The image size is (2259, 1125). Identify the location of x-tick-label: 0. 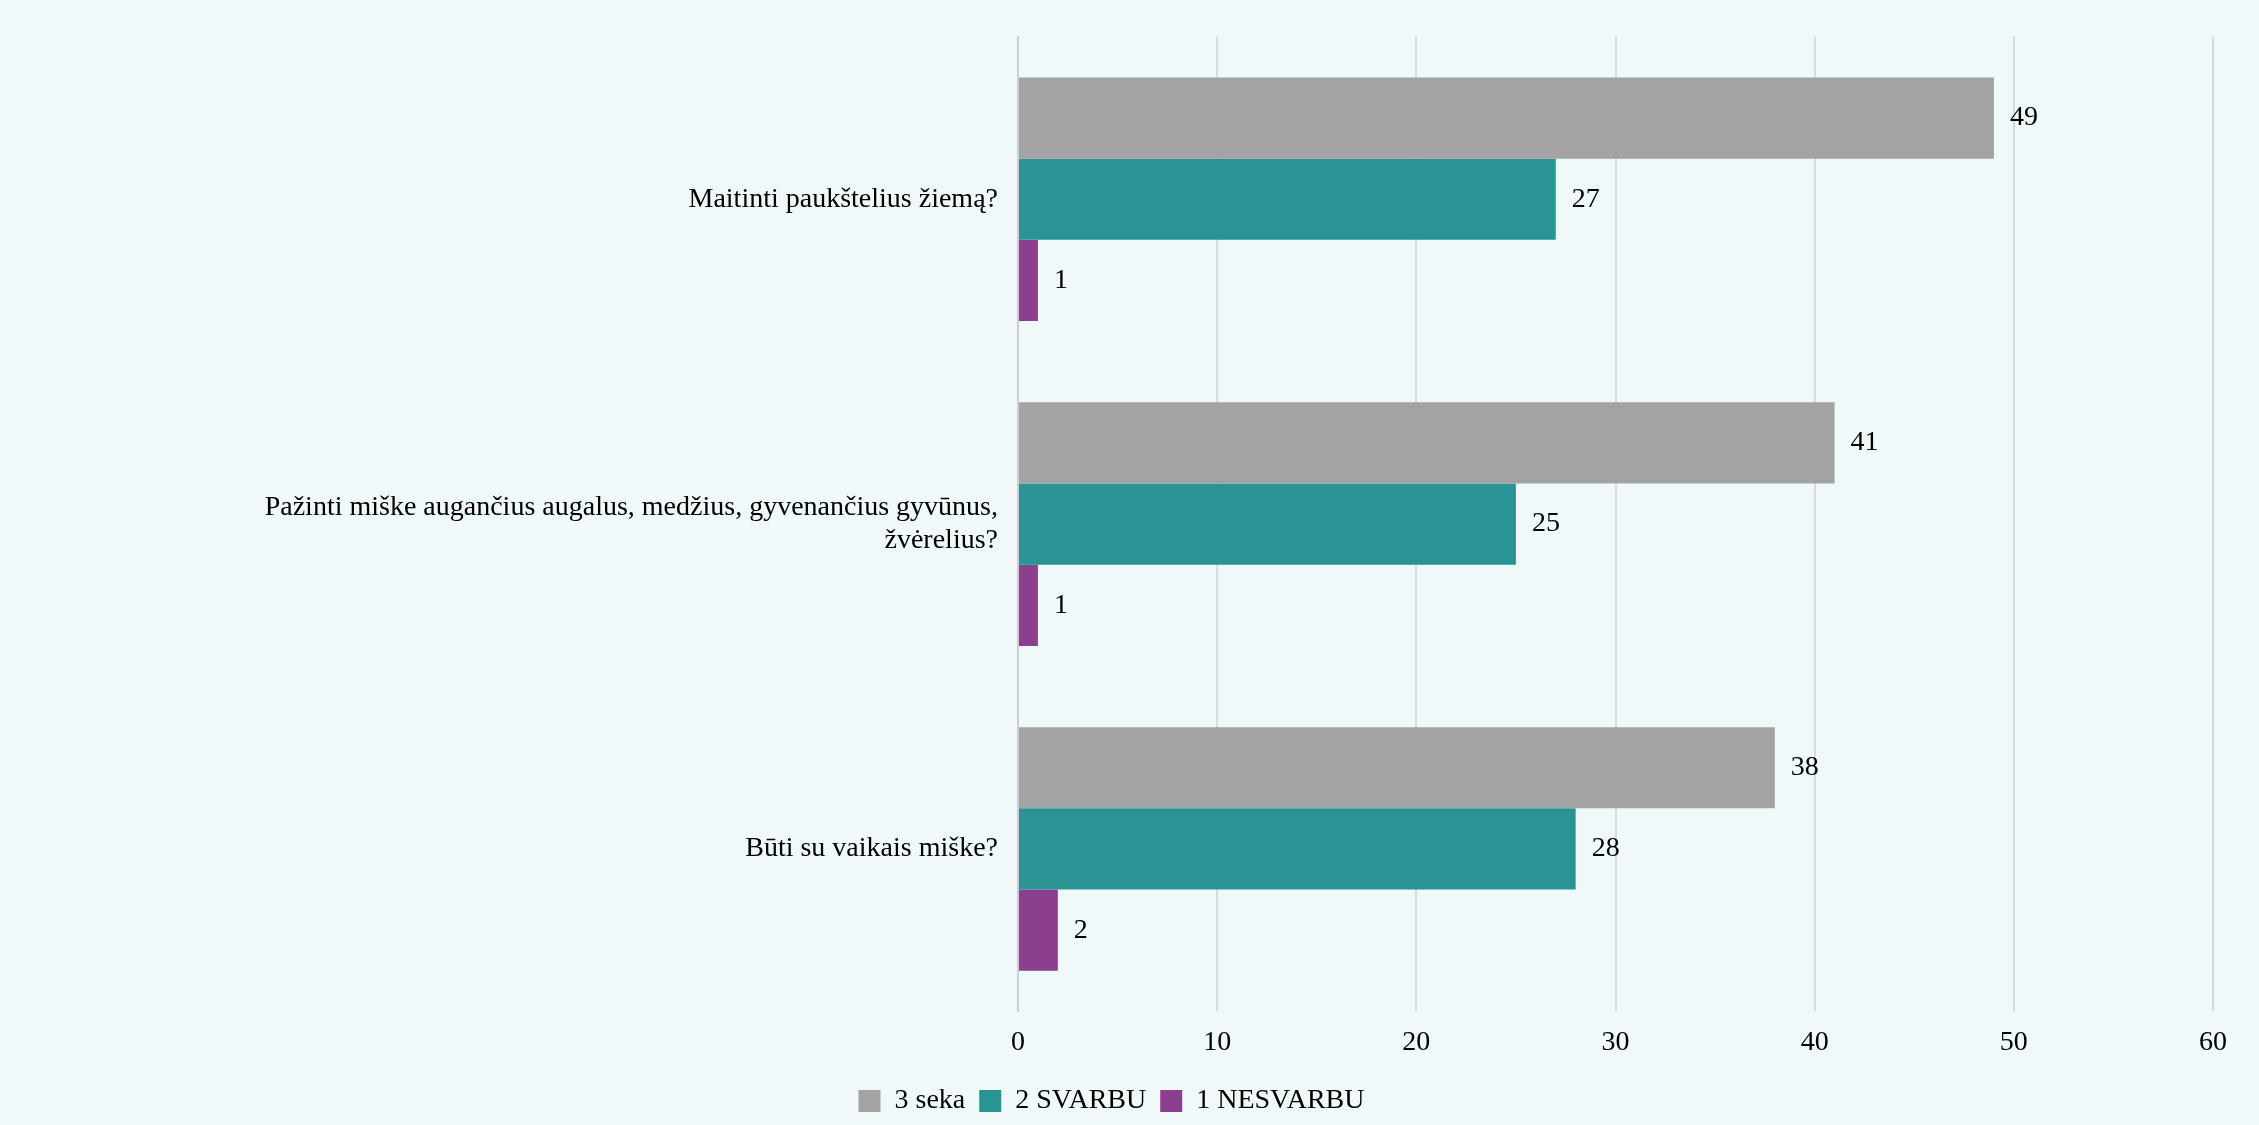
(1018, 1040).